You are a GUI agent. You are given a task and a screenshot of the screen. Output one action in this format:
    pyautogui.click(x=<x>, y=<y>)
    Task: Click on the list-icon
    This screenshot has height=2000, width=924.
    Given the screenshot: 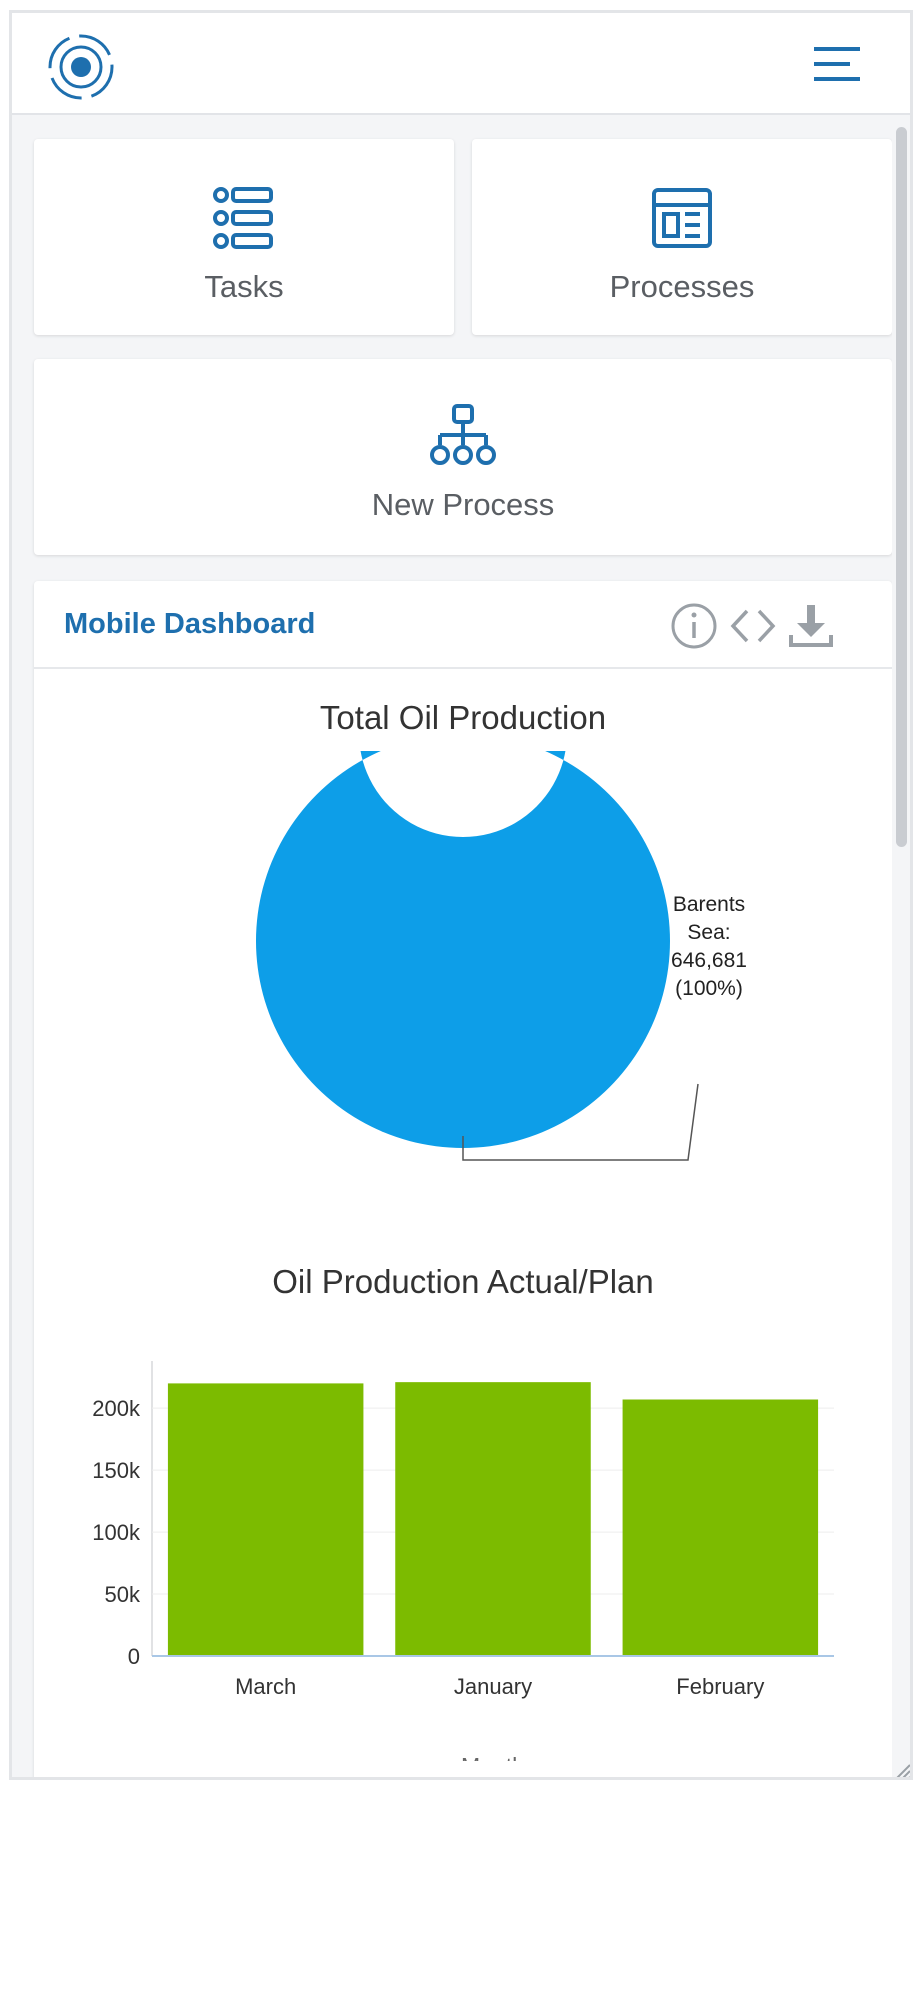 What is the action you would take?
    pyautogui.click(x=244, y=218)
    